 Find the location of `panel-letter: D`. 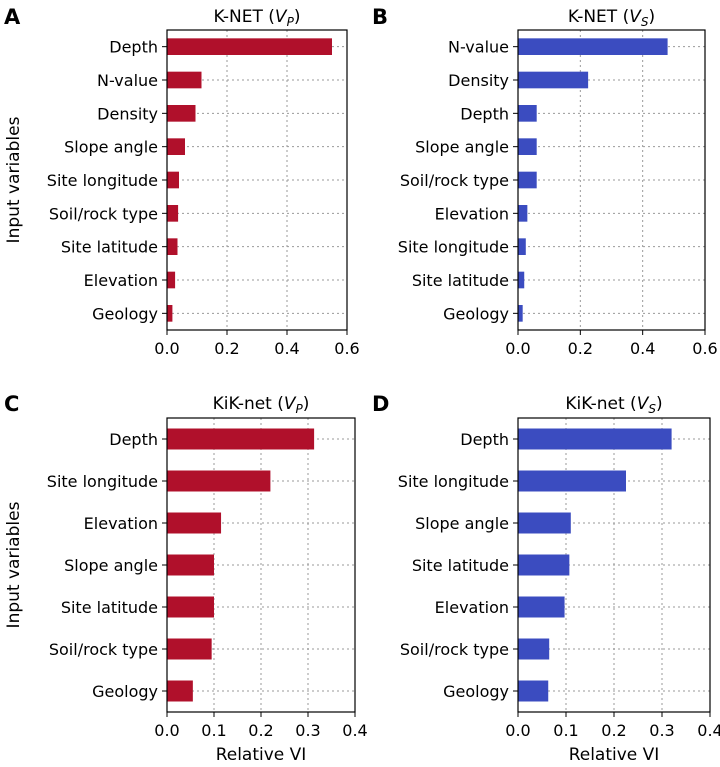

panel-letter: D is located at coordinates (380, 404).